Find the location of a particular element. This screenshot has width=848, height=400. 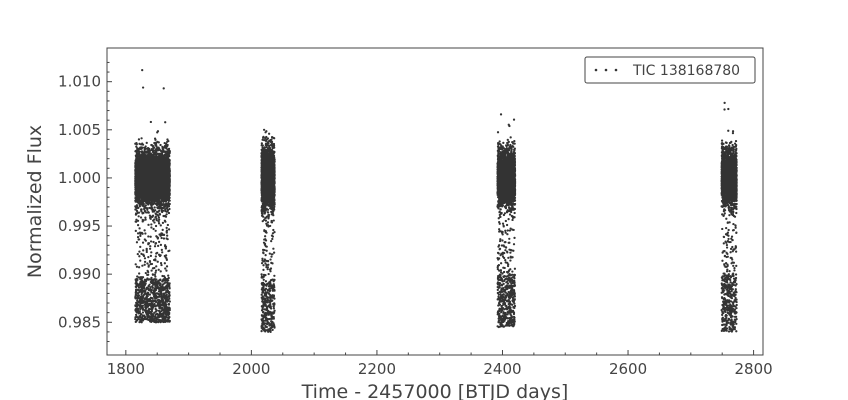

y-tick-label: 0.985 is located at coordinates (79, 322).